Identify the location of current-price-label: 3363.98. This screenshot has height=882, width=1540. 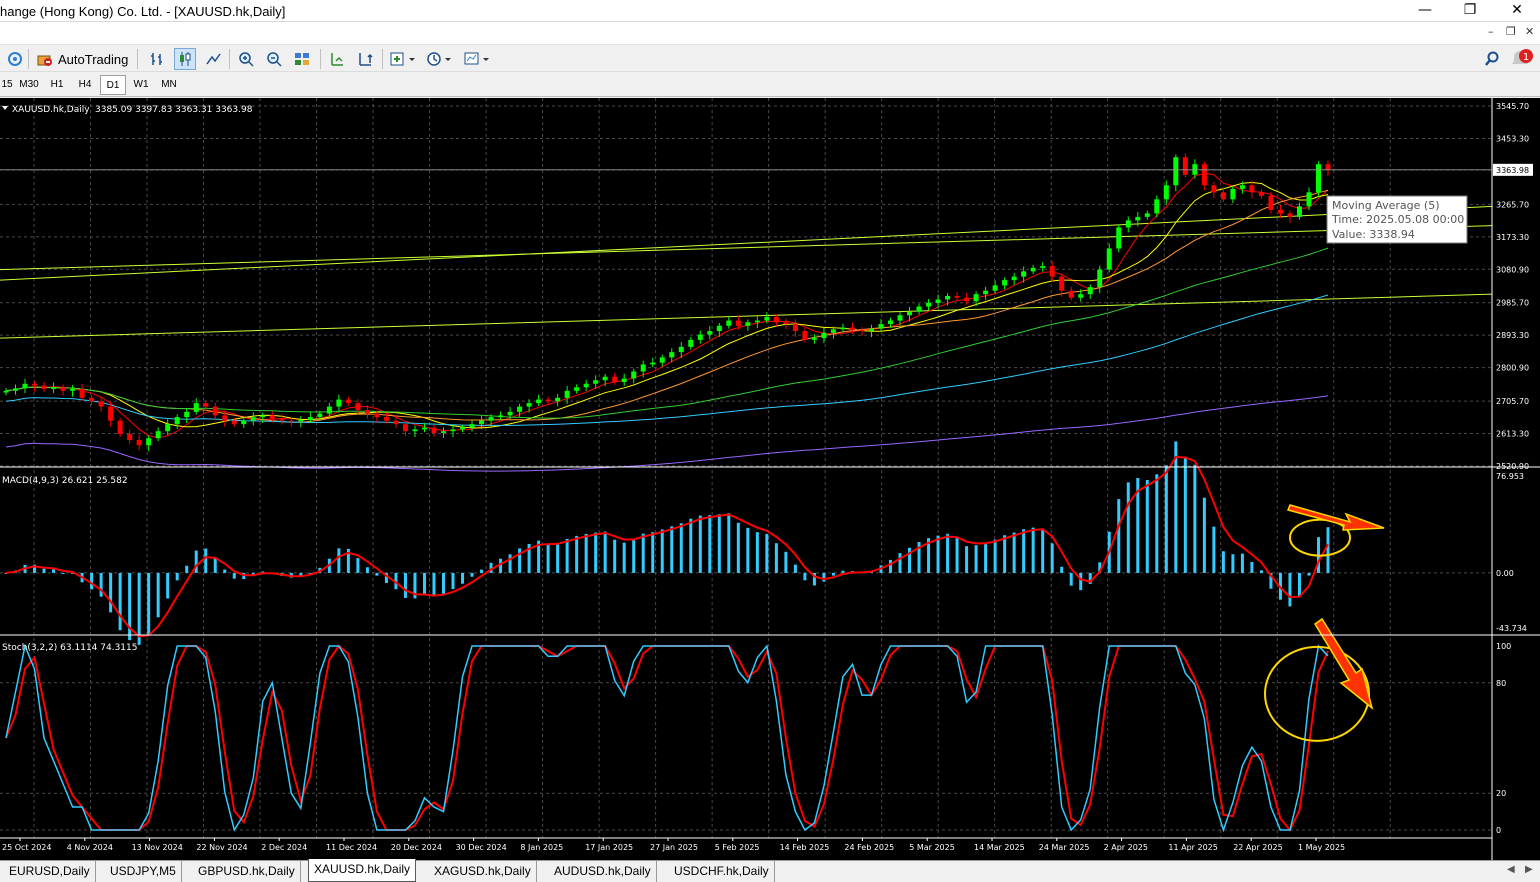
(1512, 170).